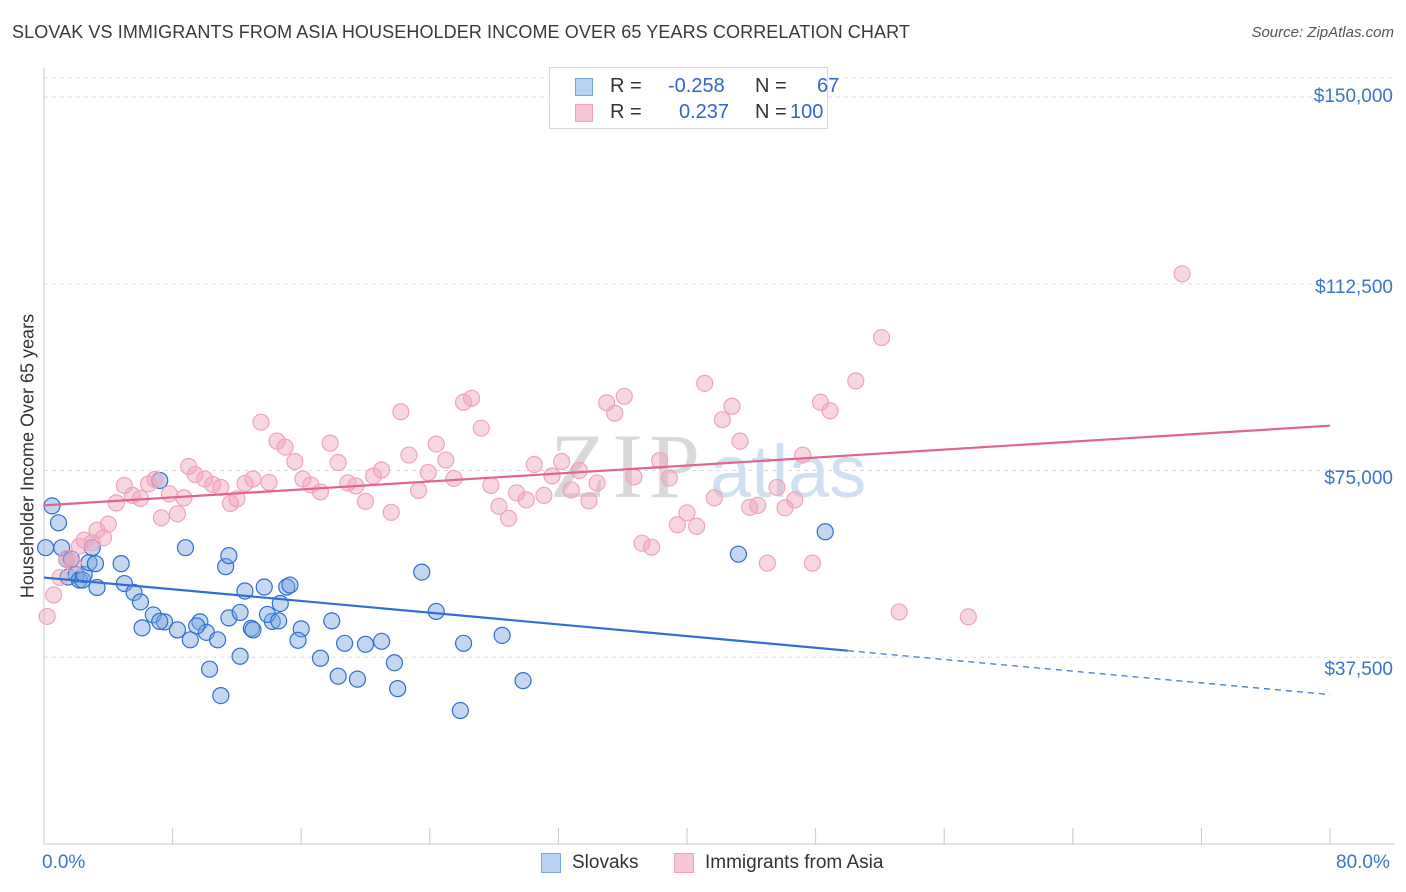 This screenshot has height=892, width=1406. What do you see at coordinates (696, 86) in the screenshot?
I see `slovaks-r-value: -0.258` at bounding box center [696, 86].